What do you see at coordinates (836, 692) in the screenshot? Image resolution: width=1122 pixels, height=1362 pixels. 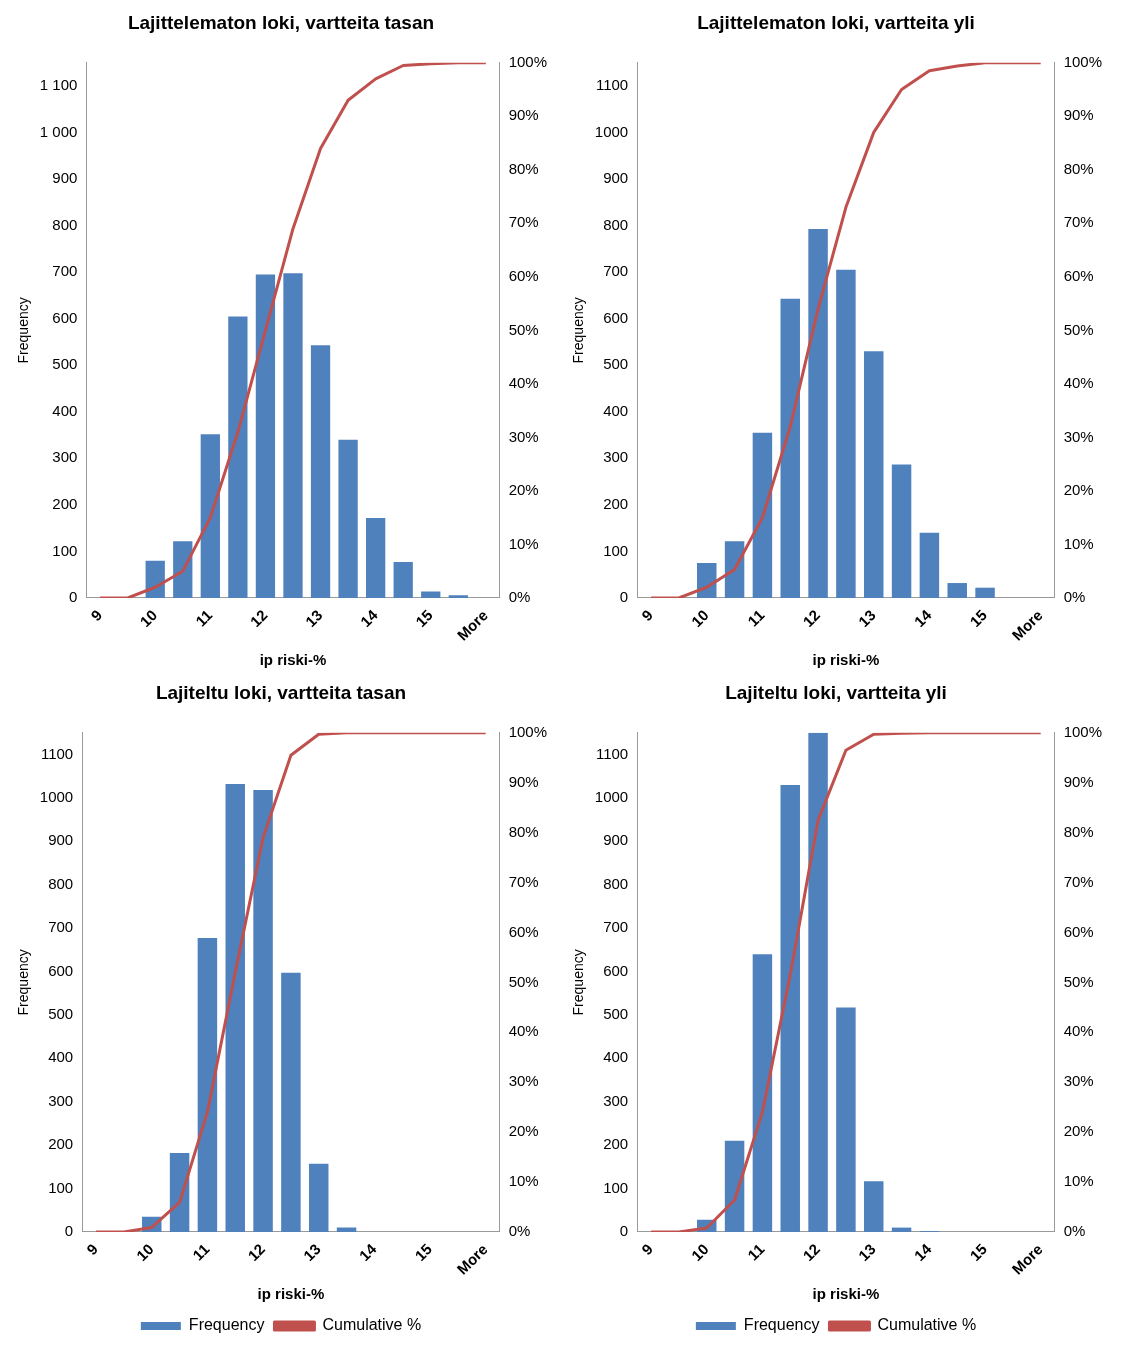 I see `chart-title: Lajiteltu loki, vartteita yli` at bounding box center [836, 692].